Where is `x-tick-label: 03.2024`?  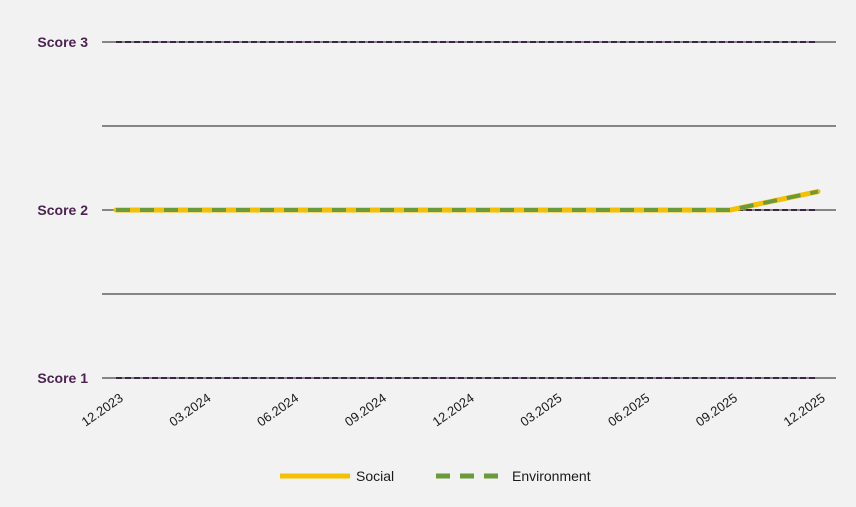 x-tick-label: 03.2024 is located at coordinates (189, 409).